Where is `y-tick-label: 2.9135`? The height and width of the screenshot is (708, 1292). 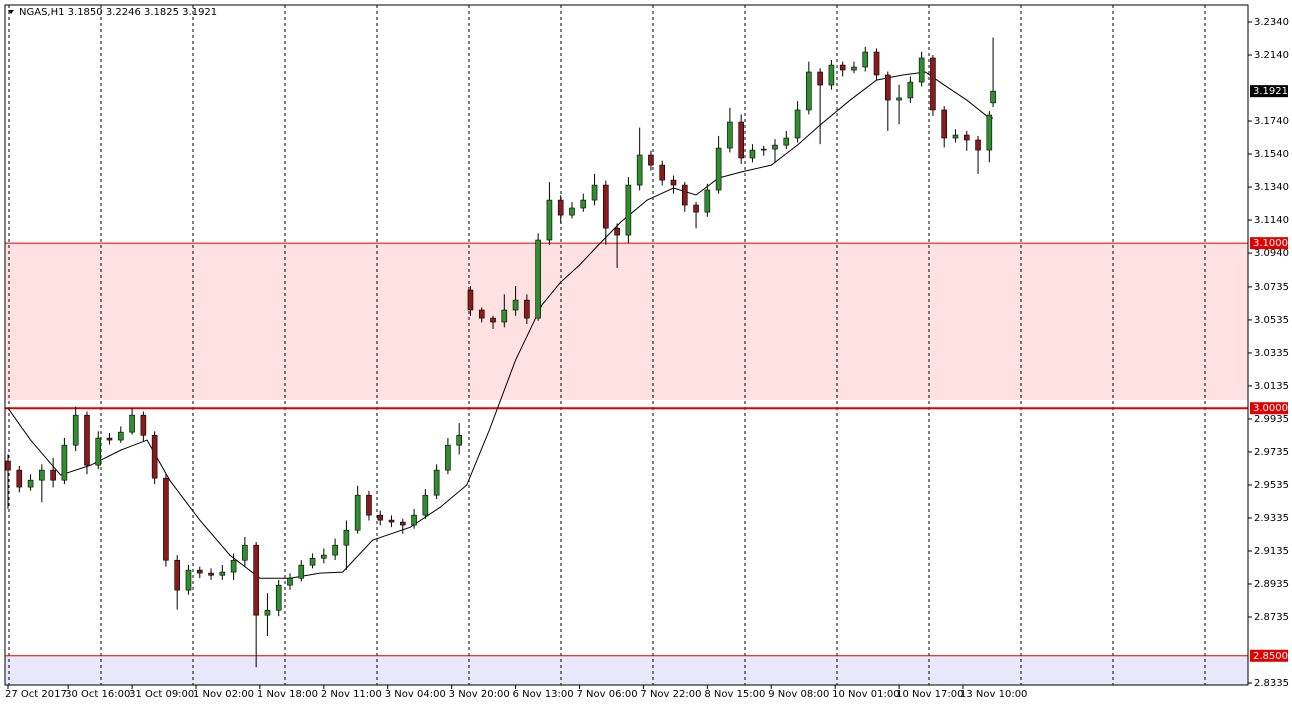 y-tick-label: 2.9135 is located at coordinates (1271, 551).